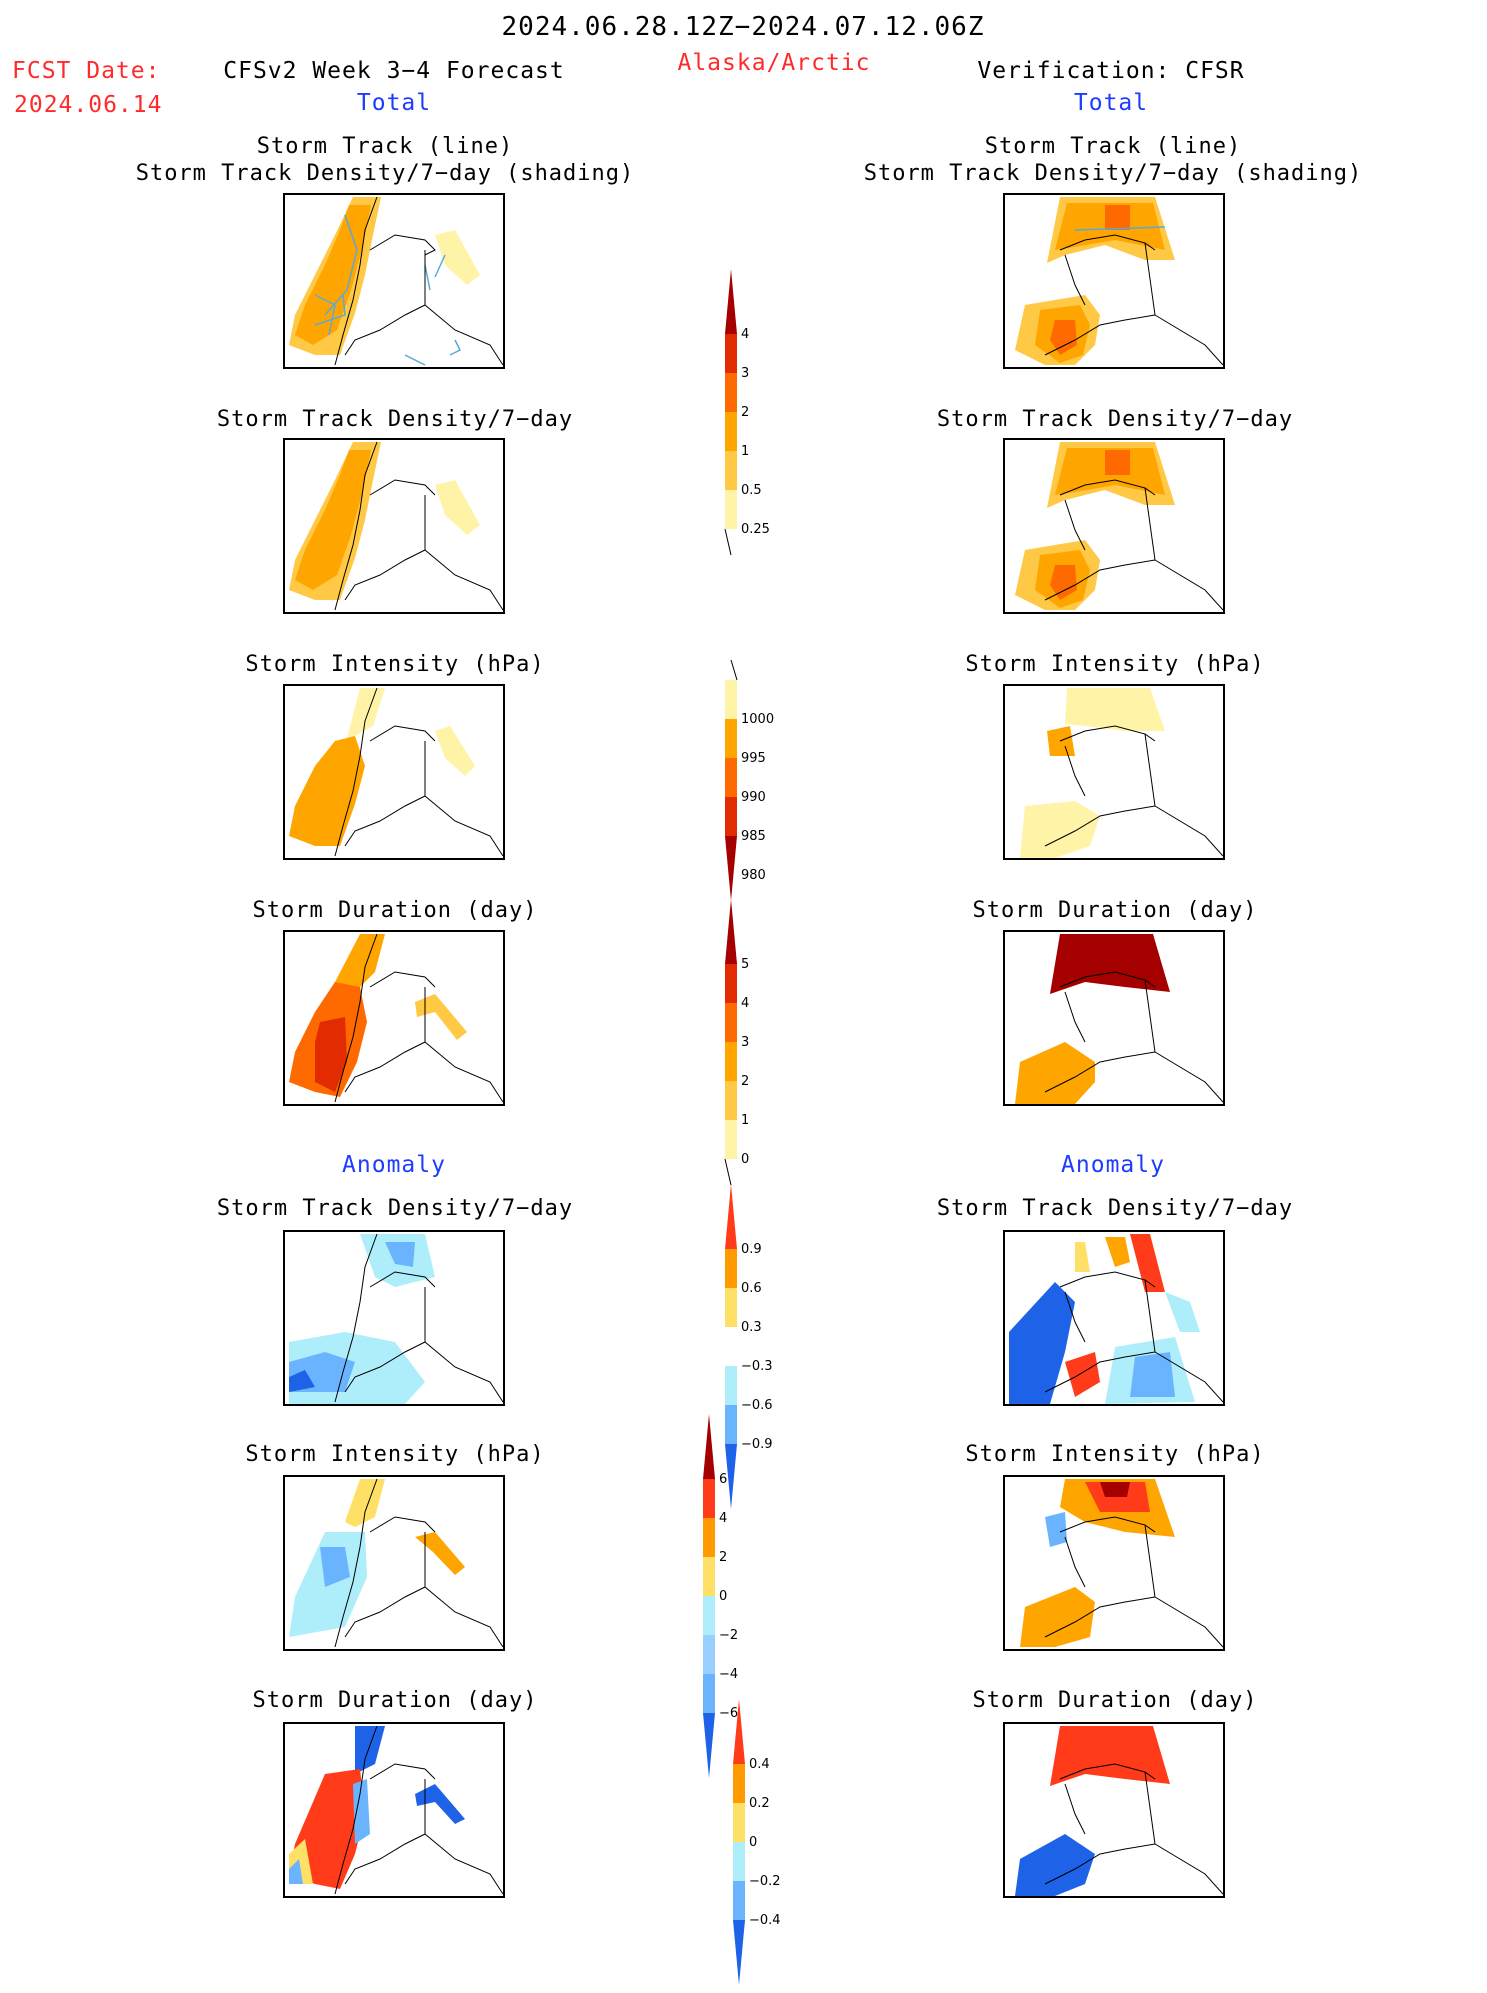 The width and height of the screenshot is (1487, 1993). Describe the element at coordinates (1114, 1563) in the screenshot. I see `map-verification-anomaly-intensity` at that location.